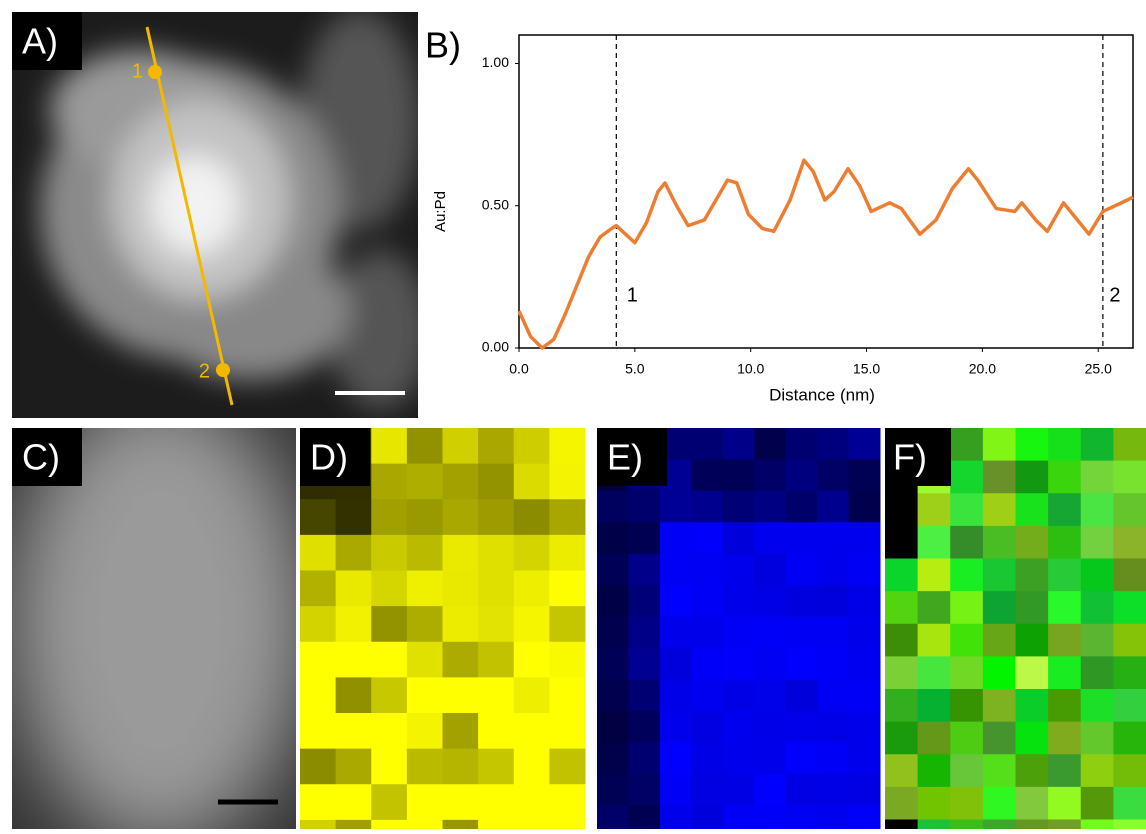 This screenshot has height=834, width=1146. I want to click on point, so click(223, 370).